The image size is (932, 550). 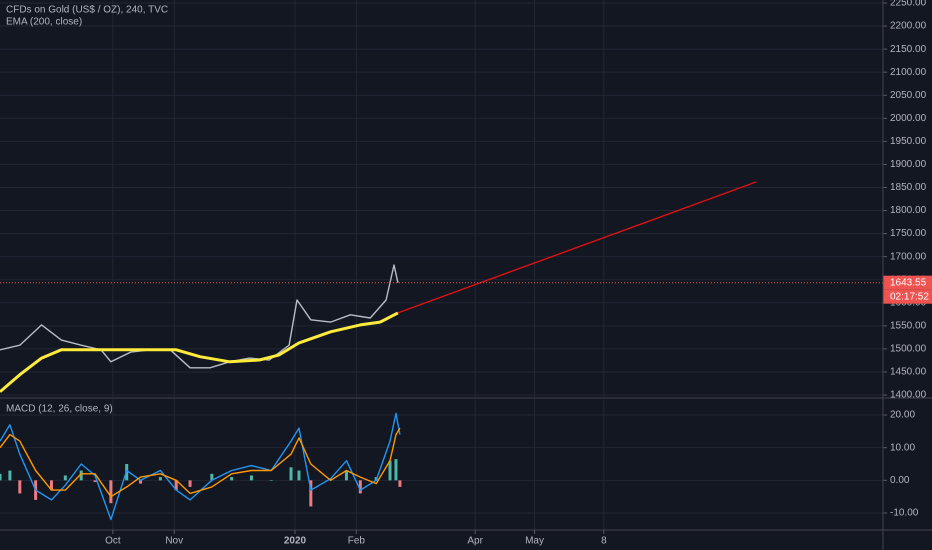 I want to click on last-price-label: 1643.55, so click(x=908, y=282).